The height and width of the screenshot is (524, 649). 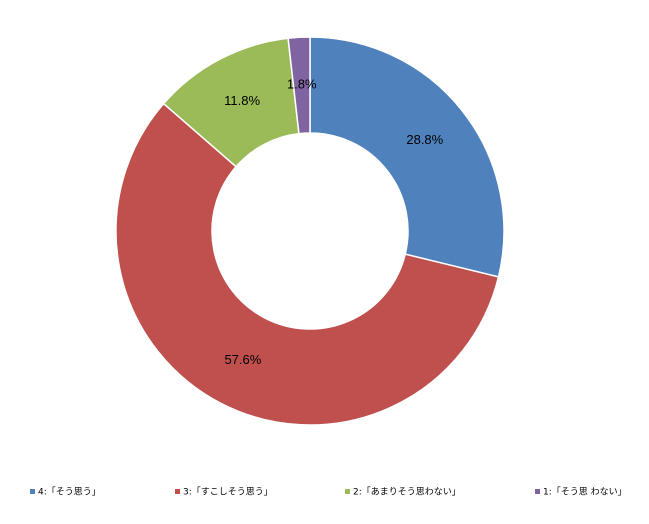 What do you see at coordinates (242, 359) in the screenshot?
I see `data-label: 57.6%` at bounding box center [242, 359].